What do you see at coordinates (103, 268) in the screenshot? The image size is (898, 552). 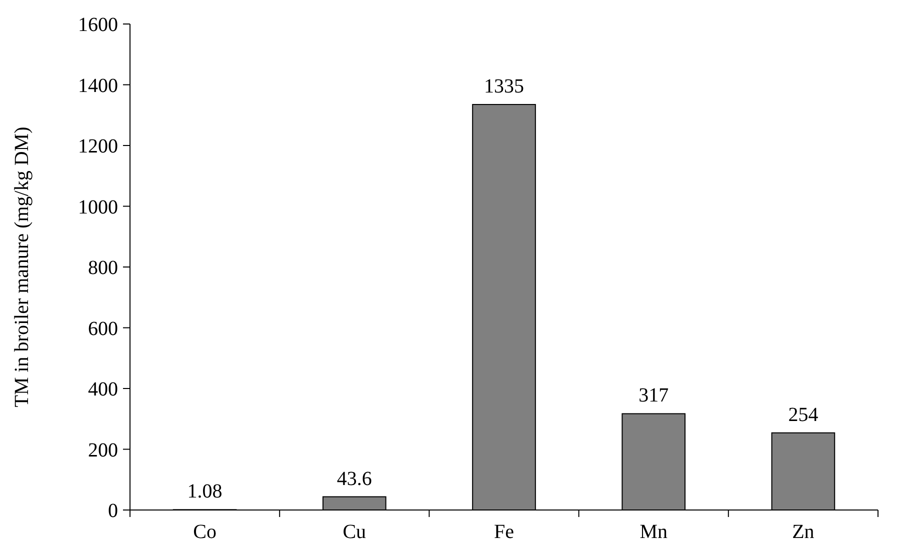 I see `y-tick-label: 800` at bounding box center [103, 268].